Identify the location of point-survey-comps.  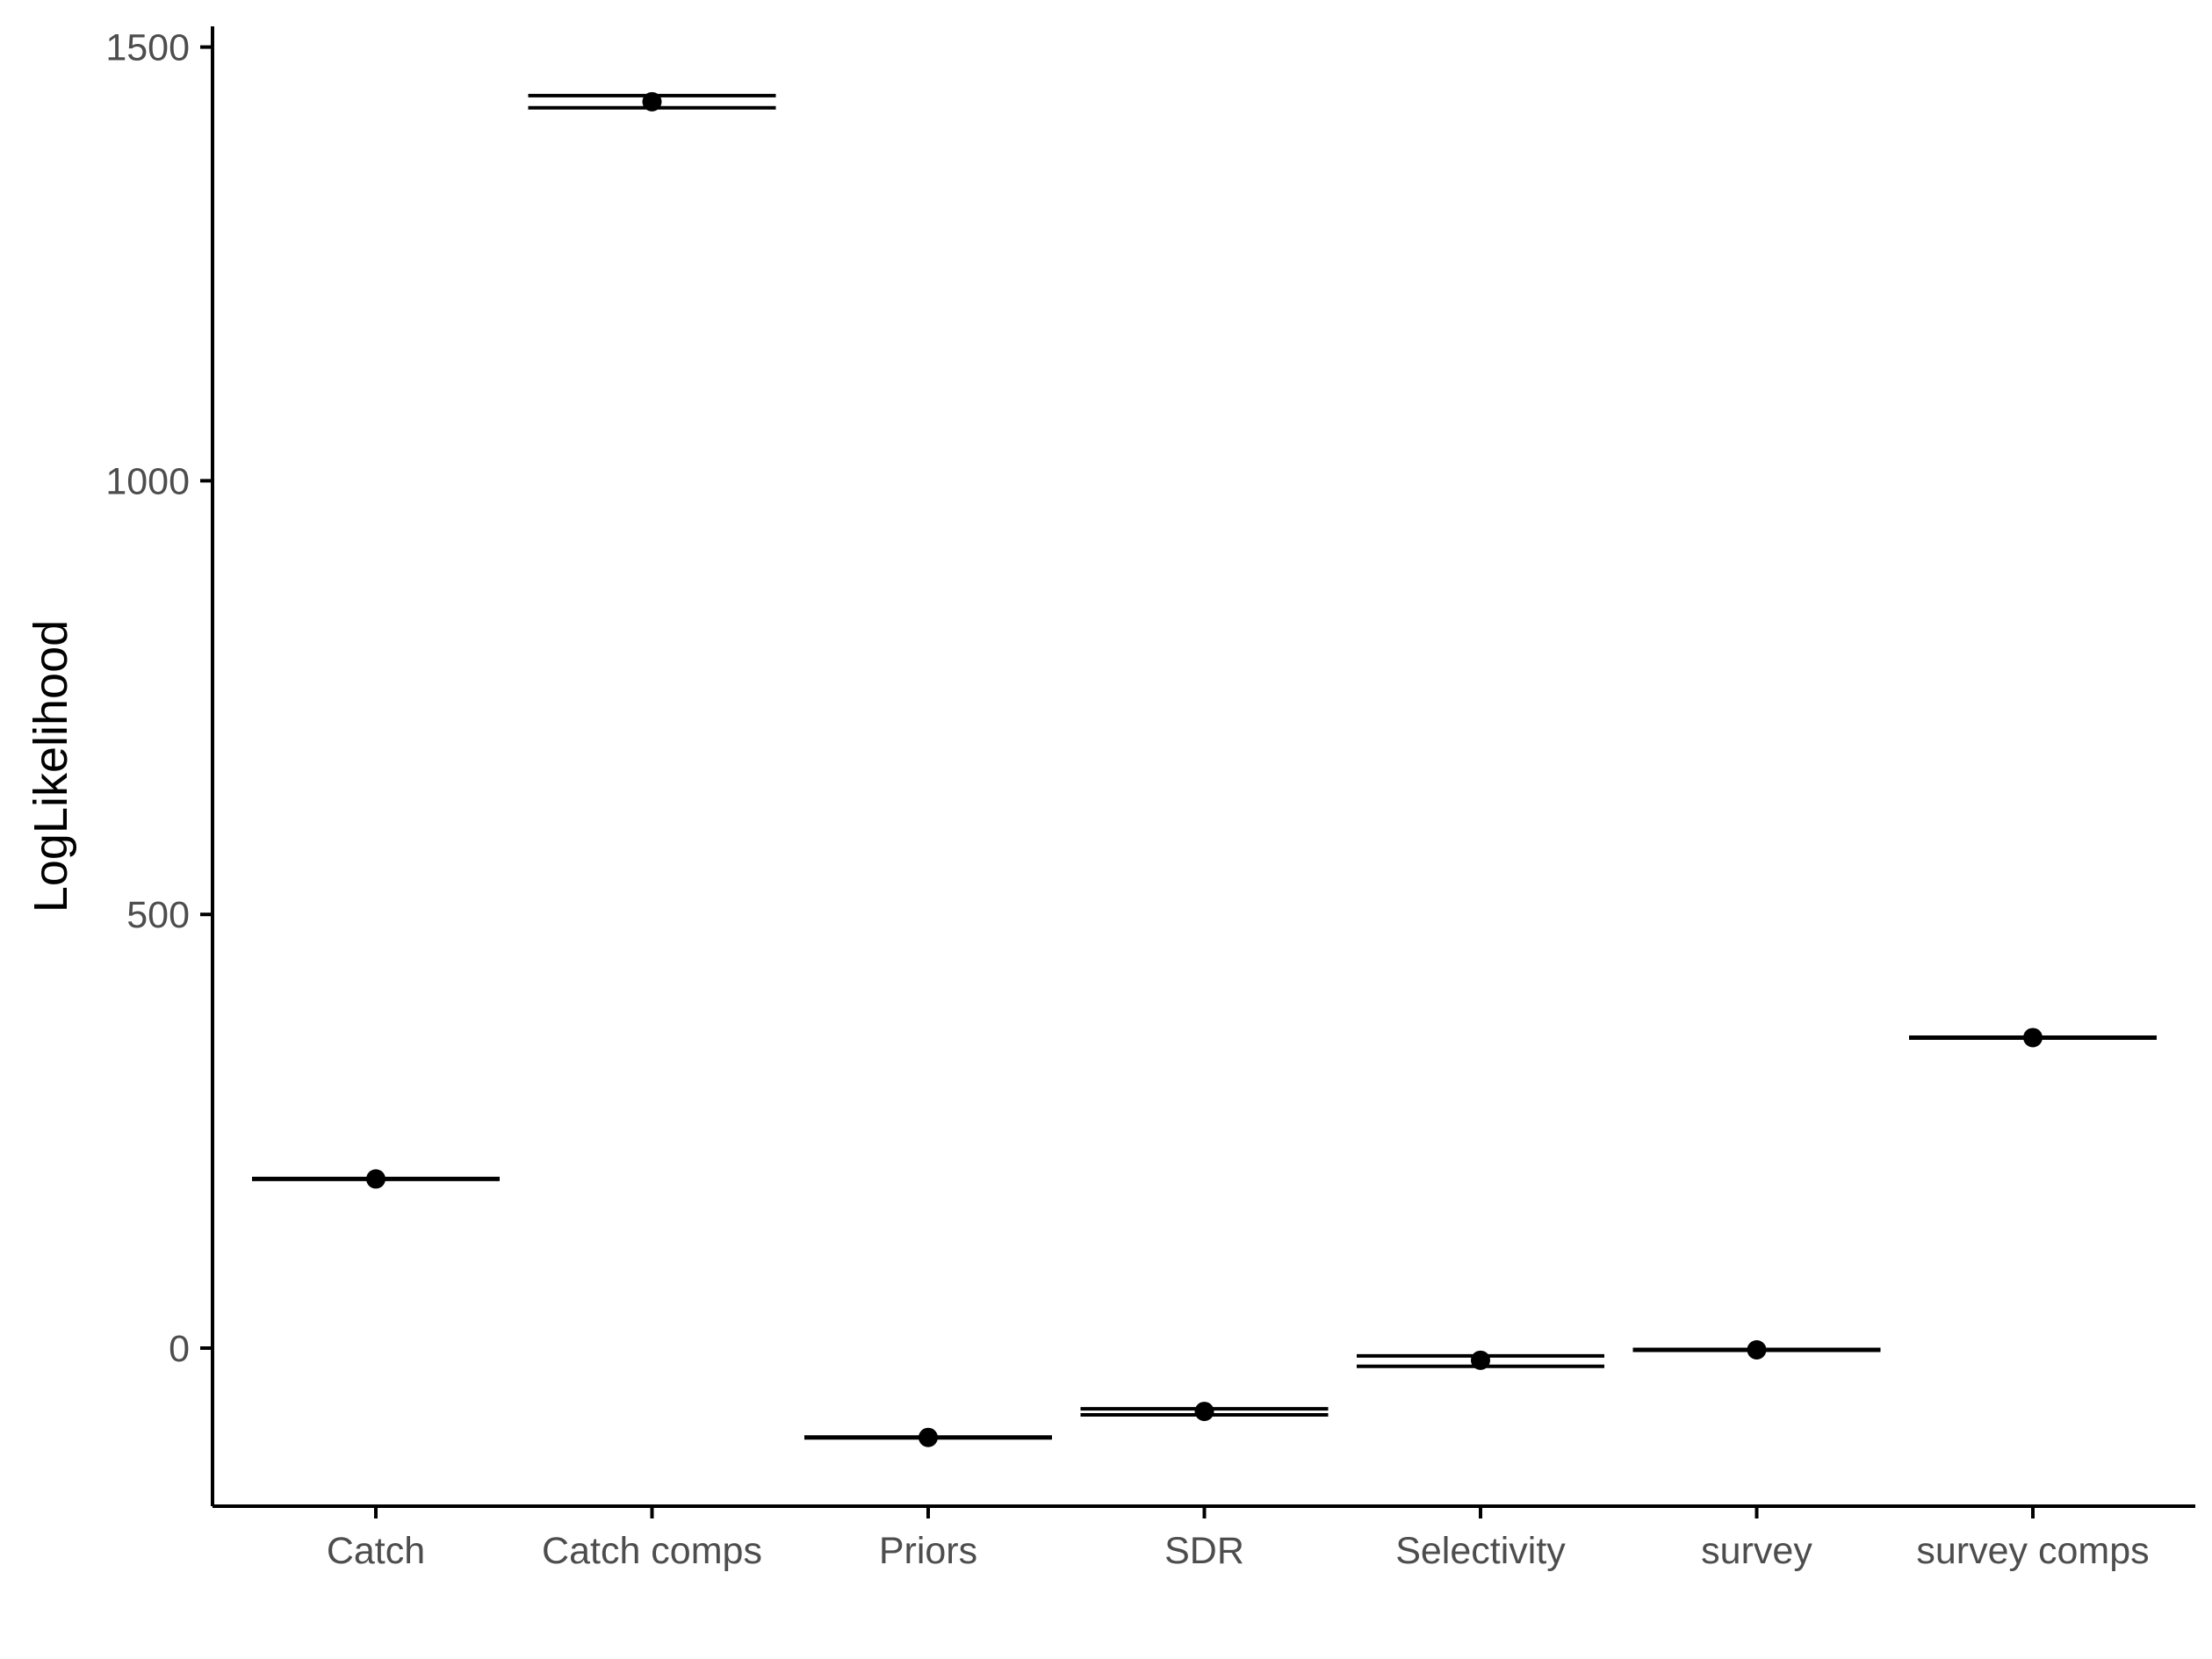
(2033, 1038).